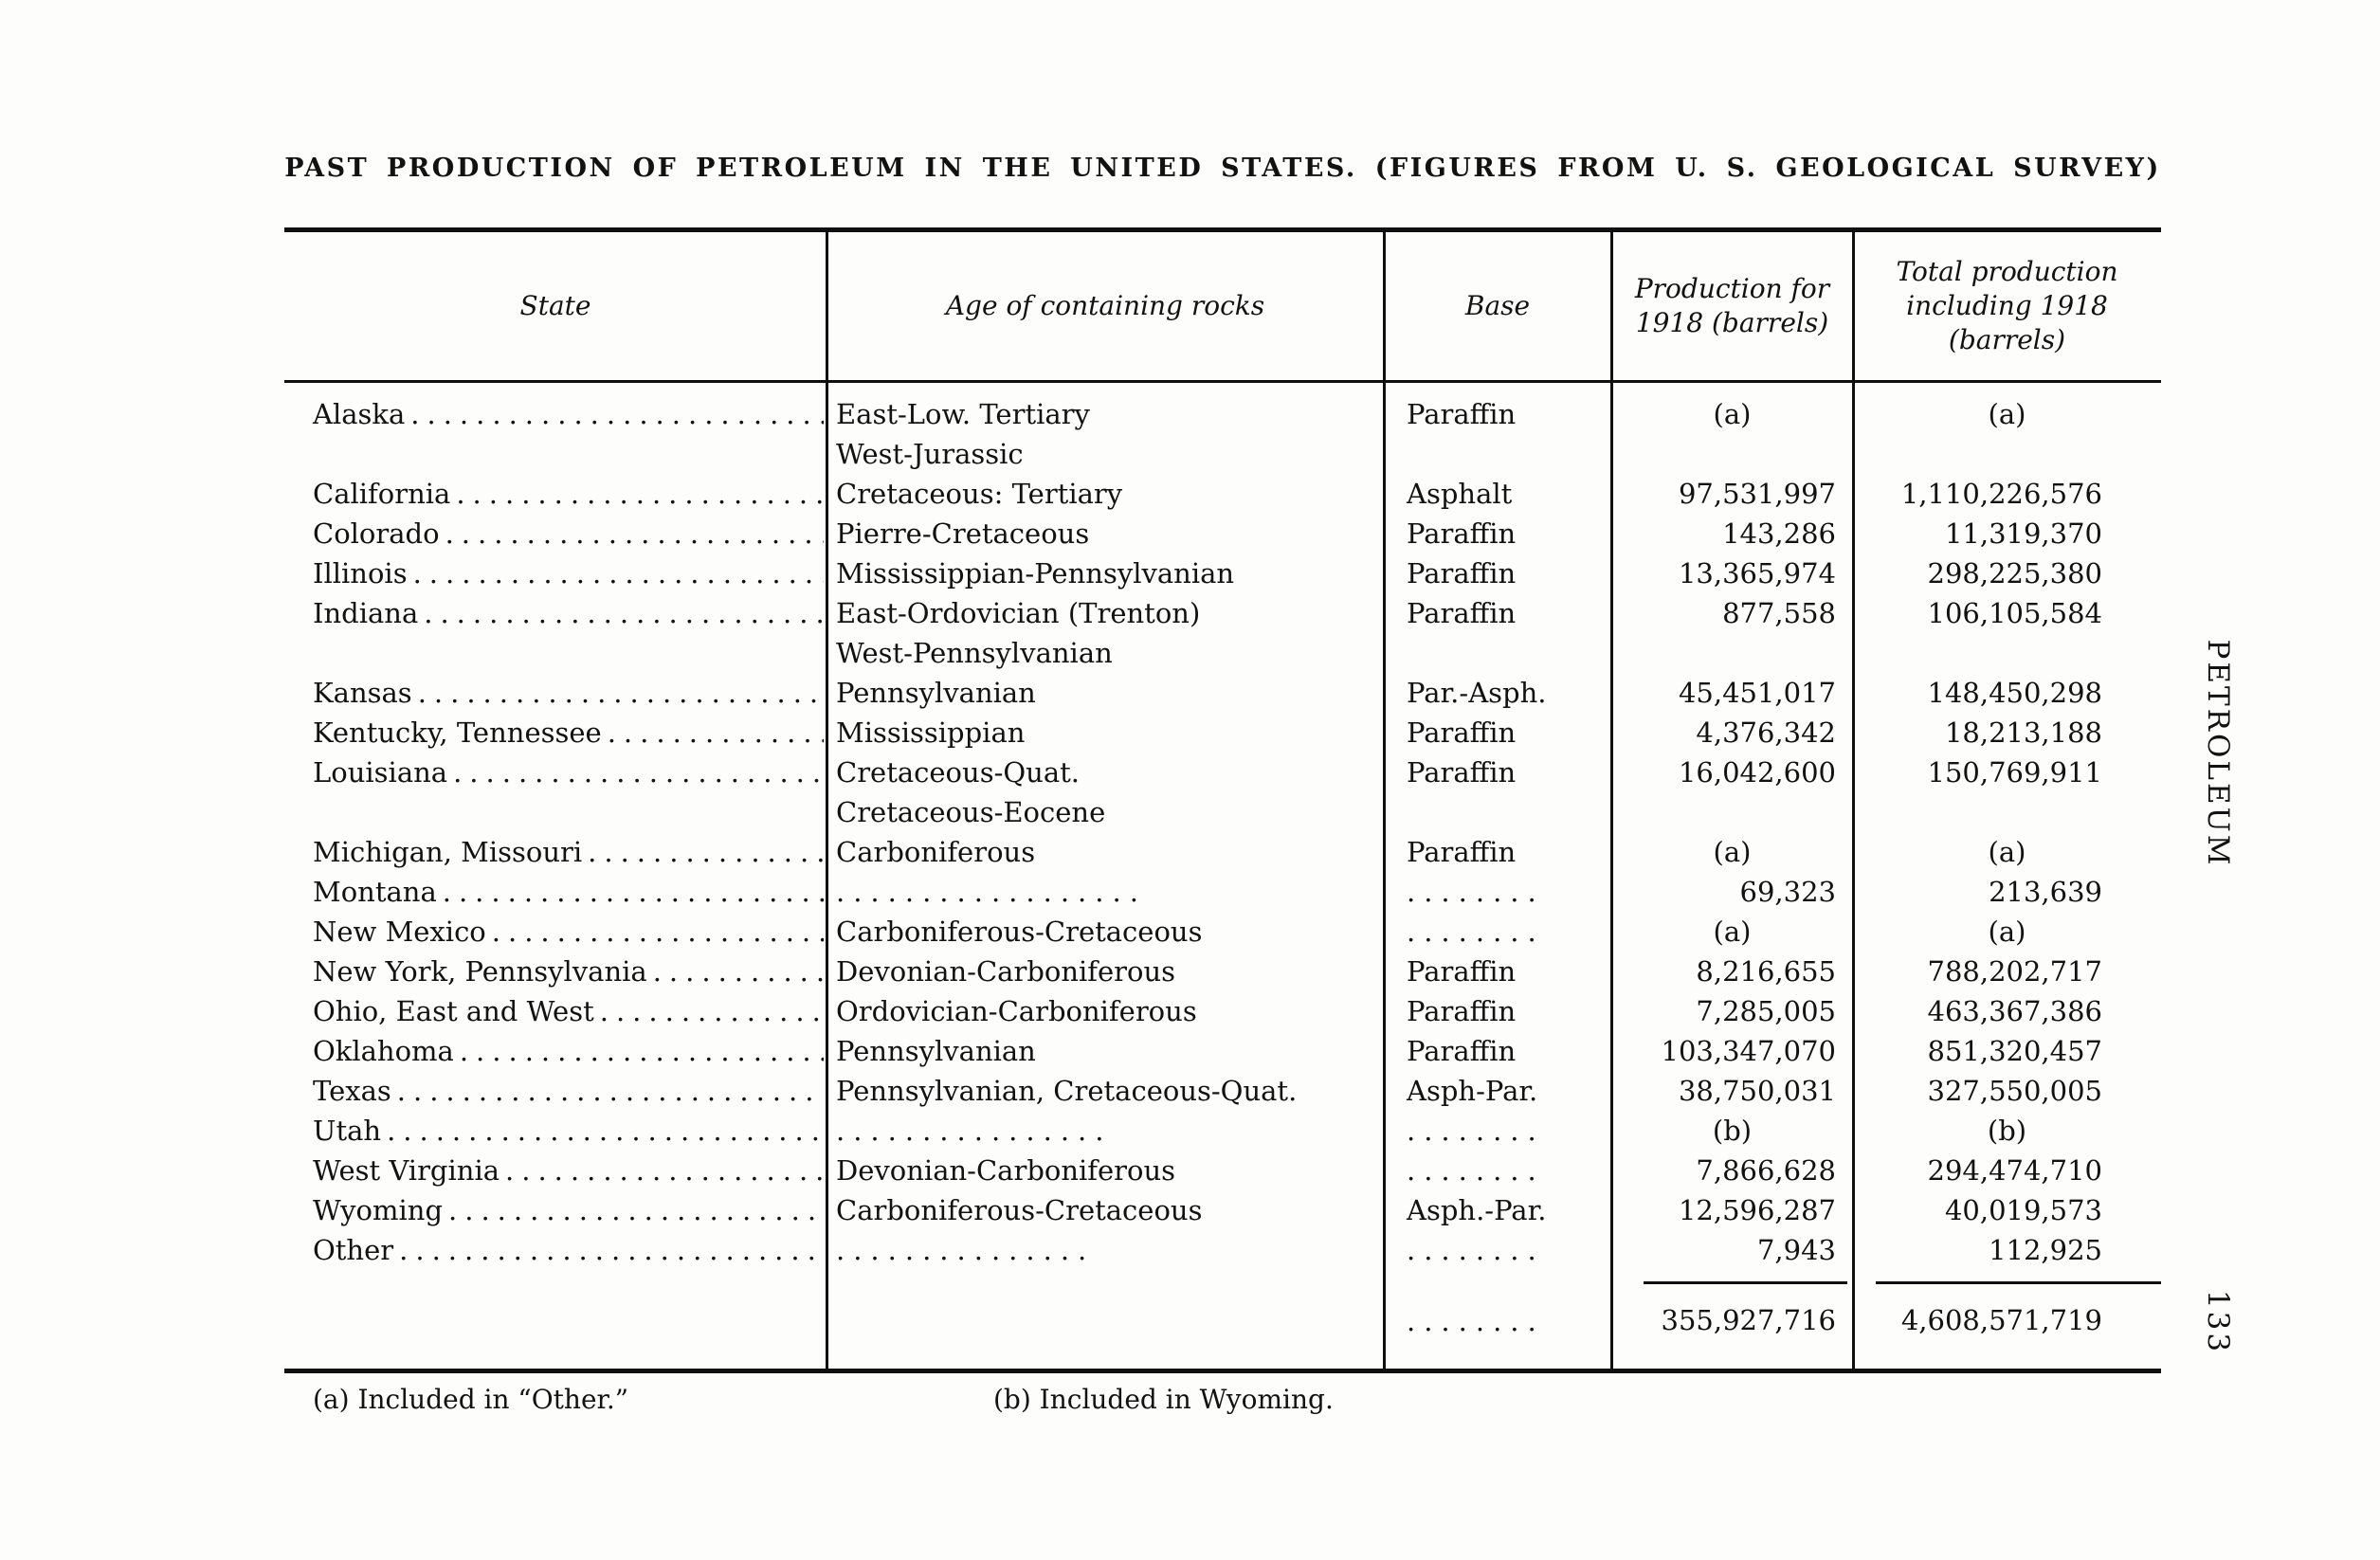 This screenshot has height=1560, width=2380. What do you see at coordinates (2015, 772) in the screenshot?
I see `total-production-cell: 150,769,911` at bounding box center [2015, 772].